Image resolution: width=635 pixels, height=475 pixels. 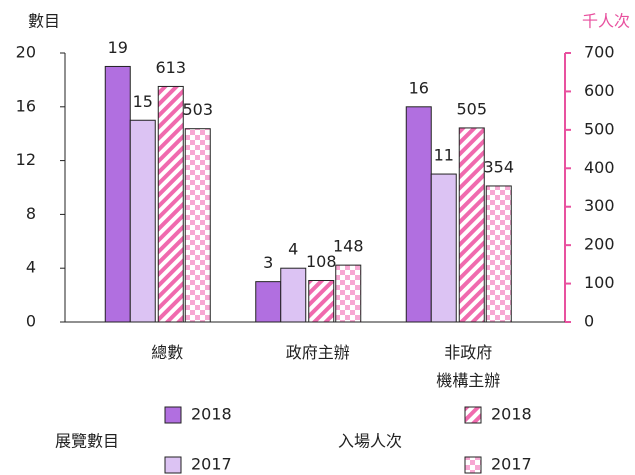 I want to click on y2-tick-label: 500, so click(x=599, y=128).